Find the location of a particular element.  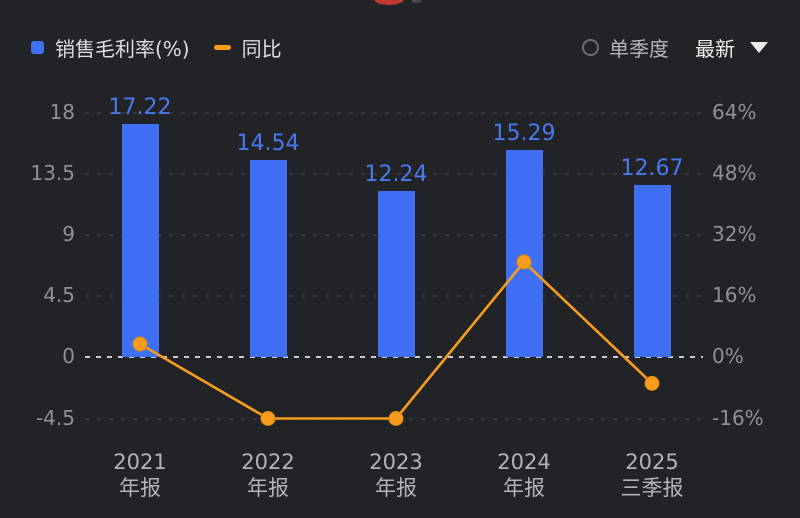

bar-value-label: 12.24 is located at coordinates (396, 175).